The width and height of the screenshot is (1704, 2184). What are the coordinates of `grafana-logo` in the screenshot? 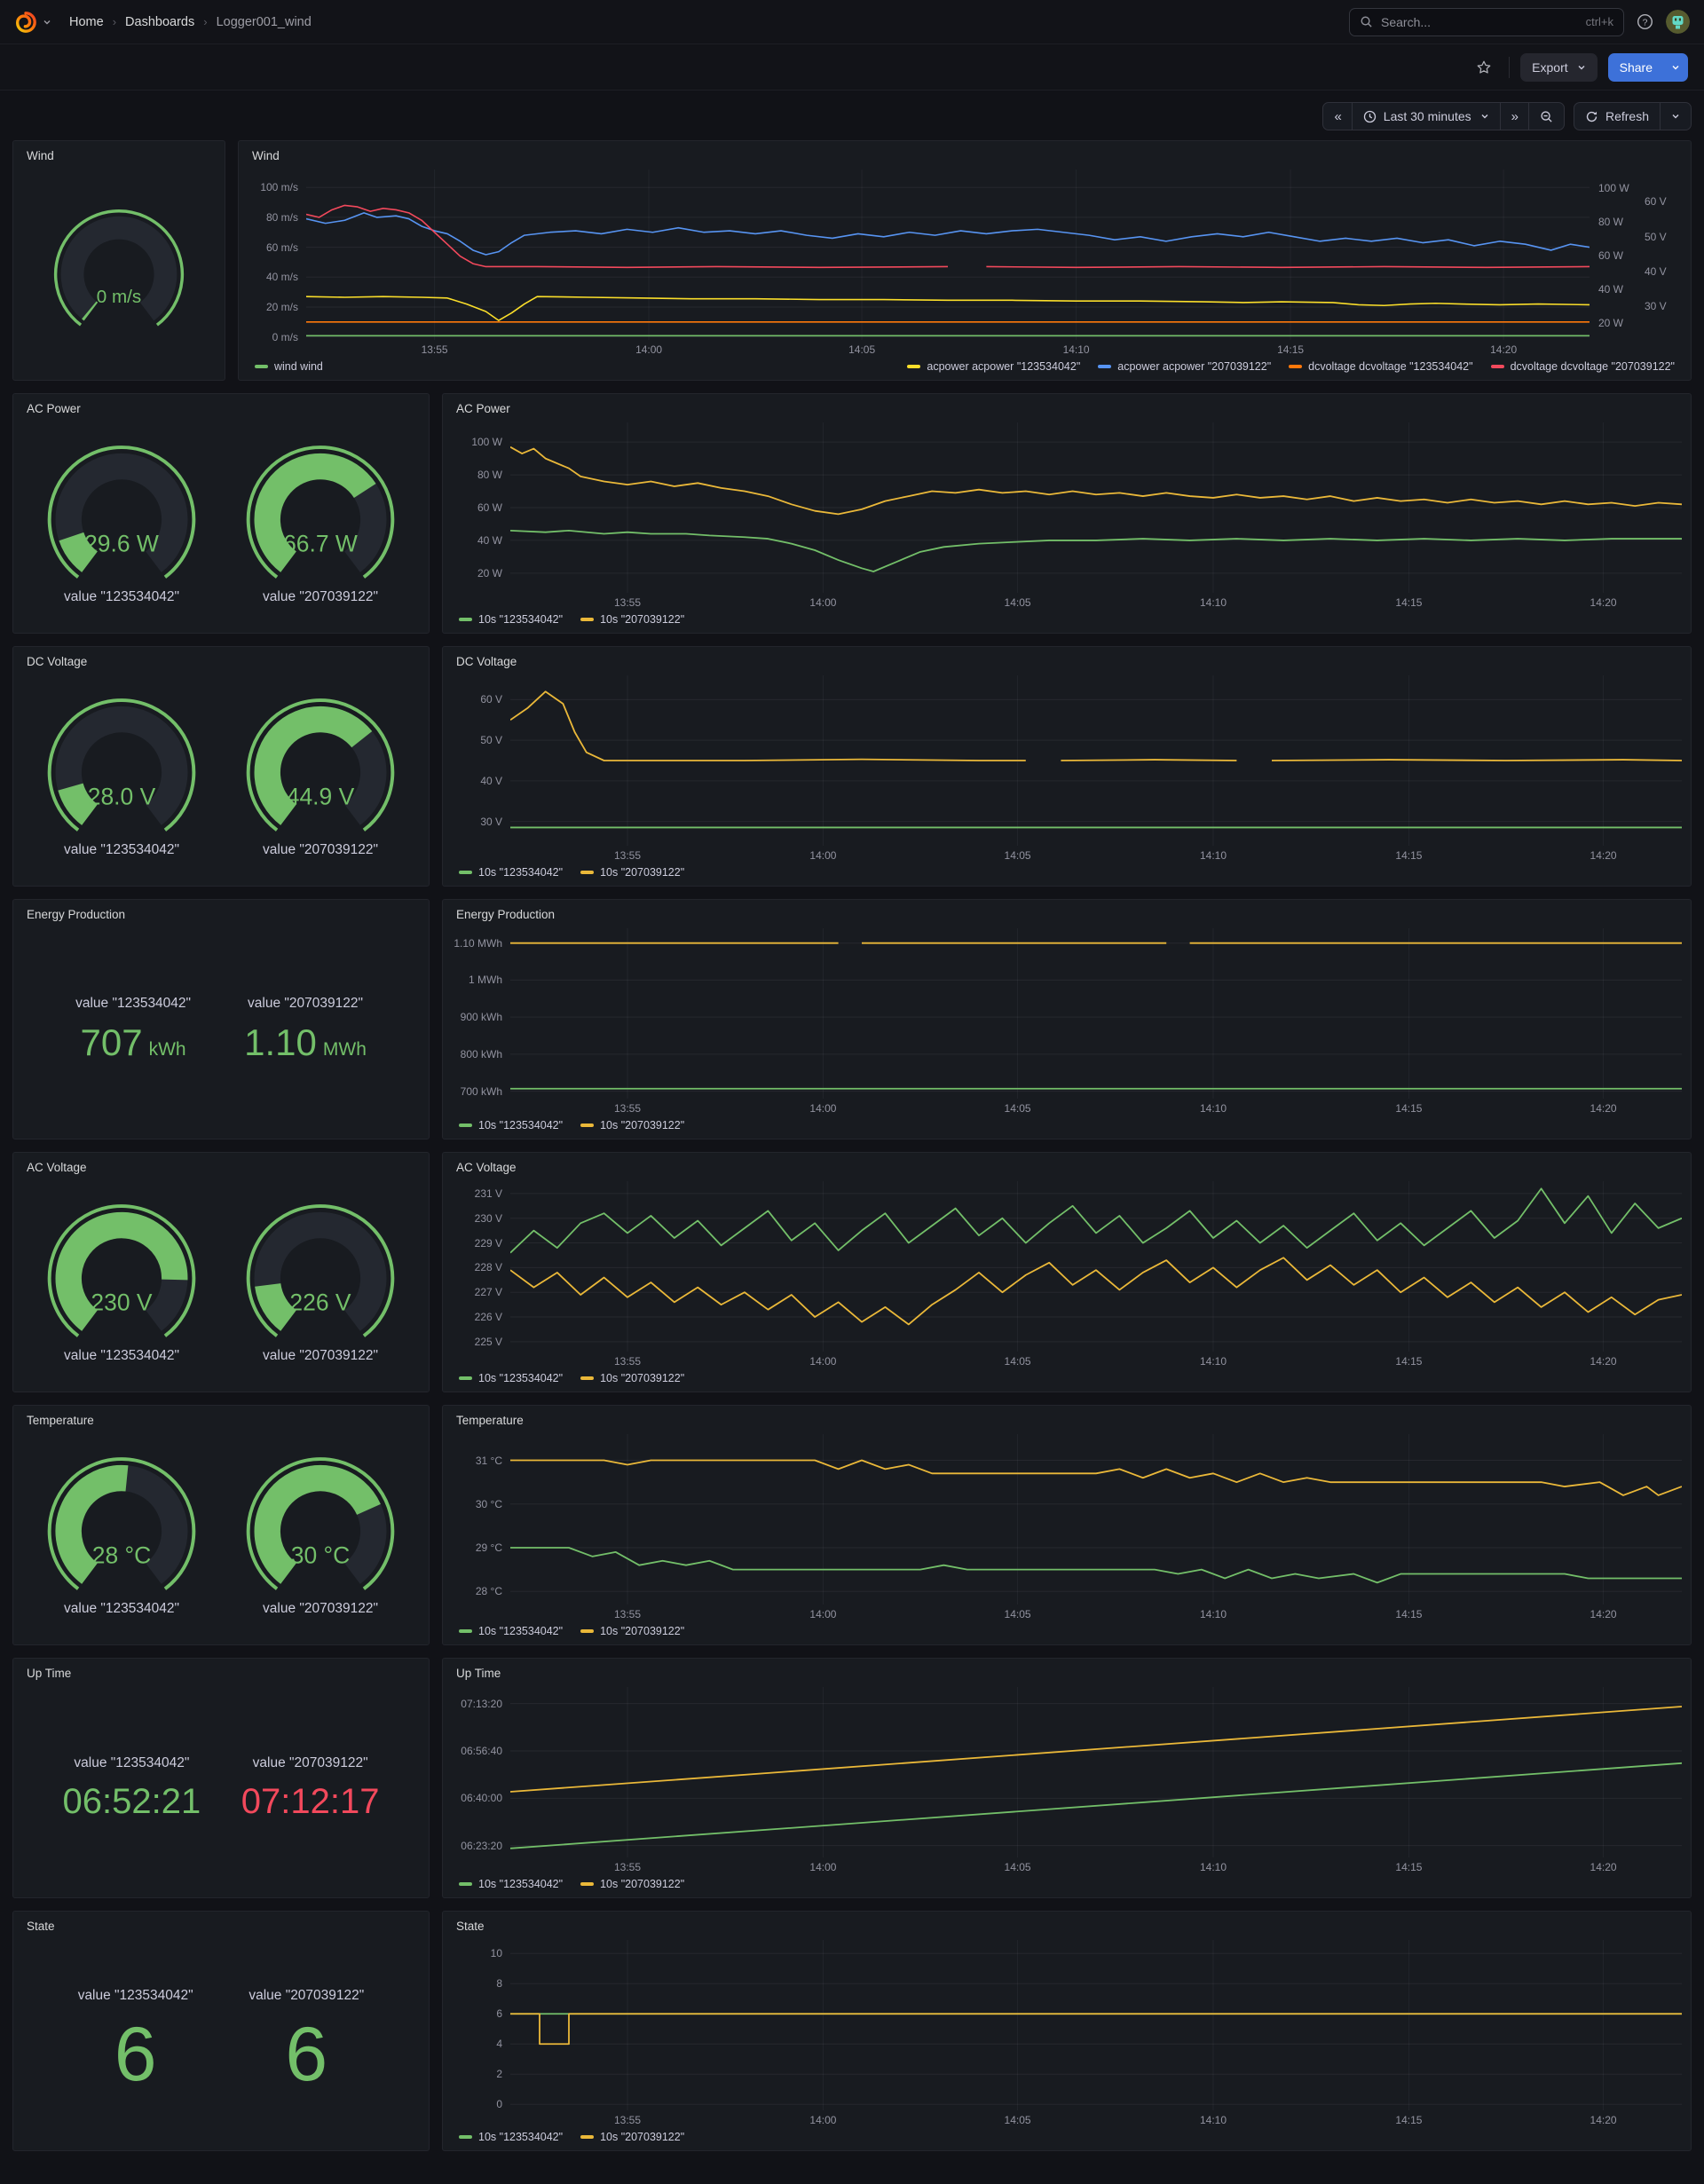 It's located at (32, 22).